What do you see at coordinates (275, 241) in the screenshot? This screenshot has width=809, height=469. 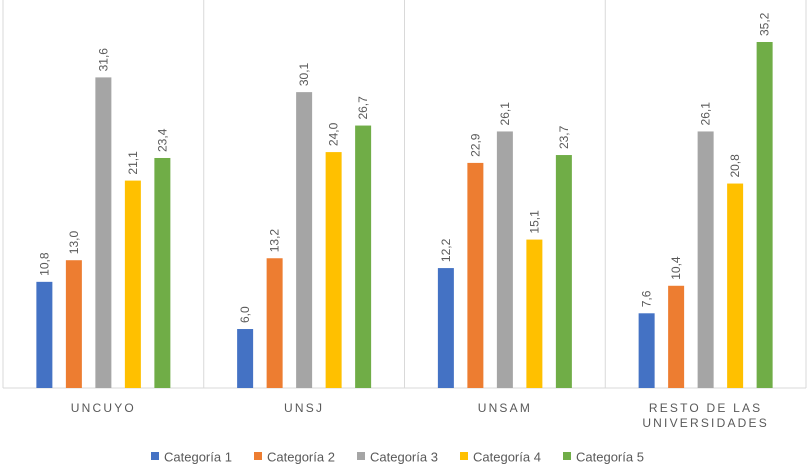 I see `data-label: 13,2` at bounding box center [275, 241].